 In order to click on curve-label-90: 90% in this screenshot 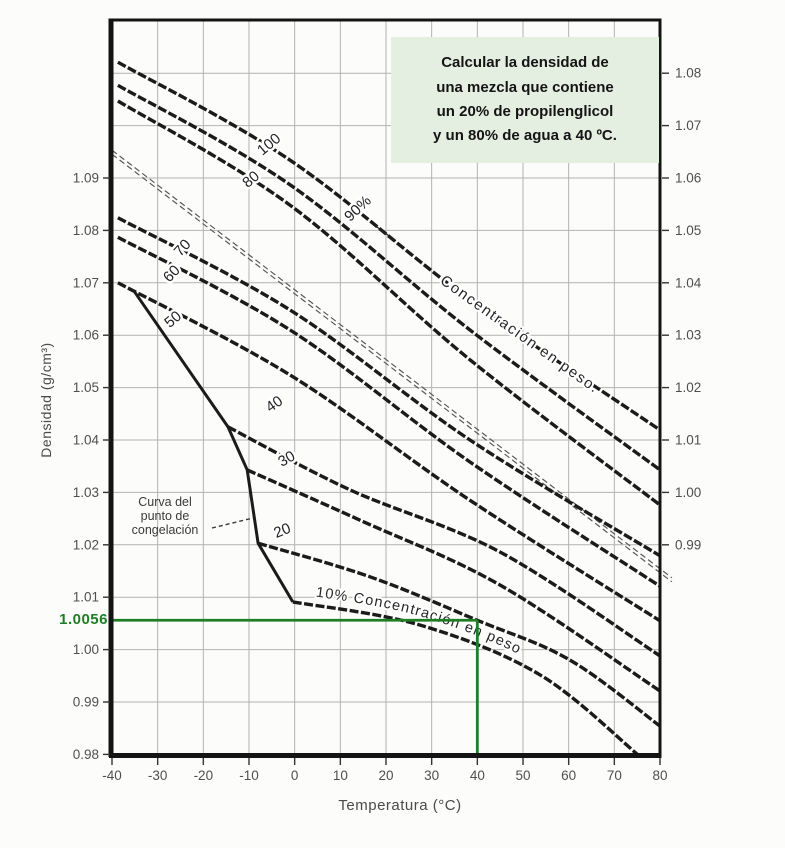, I will do `click(358, 208)`.